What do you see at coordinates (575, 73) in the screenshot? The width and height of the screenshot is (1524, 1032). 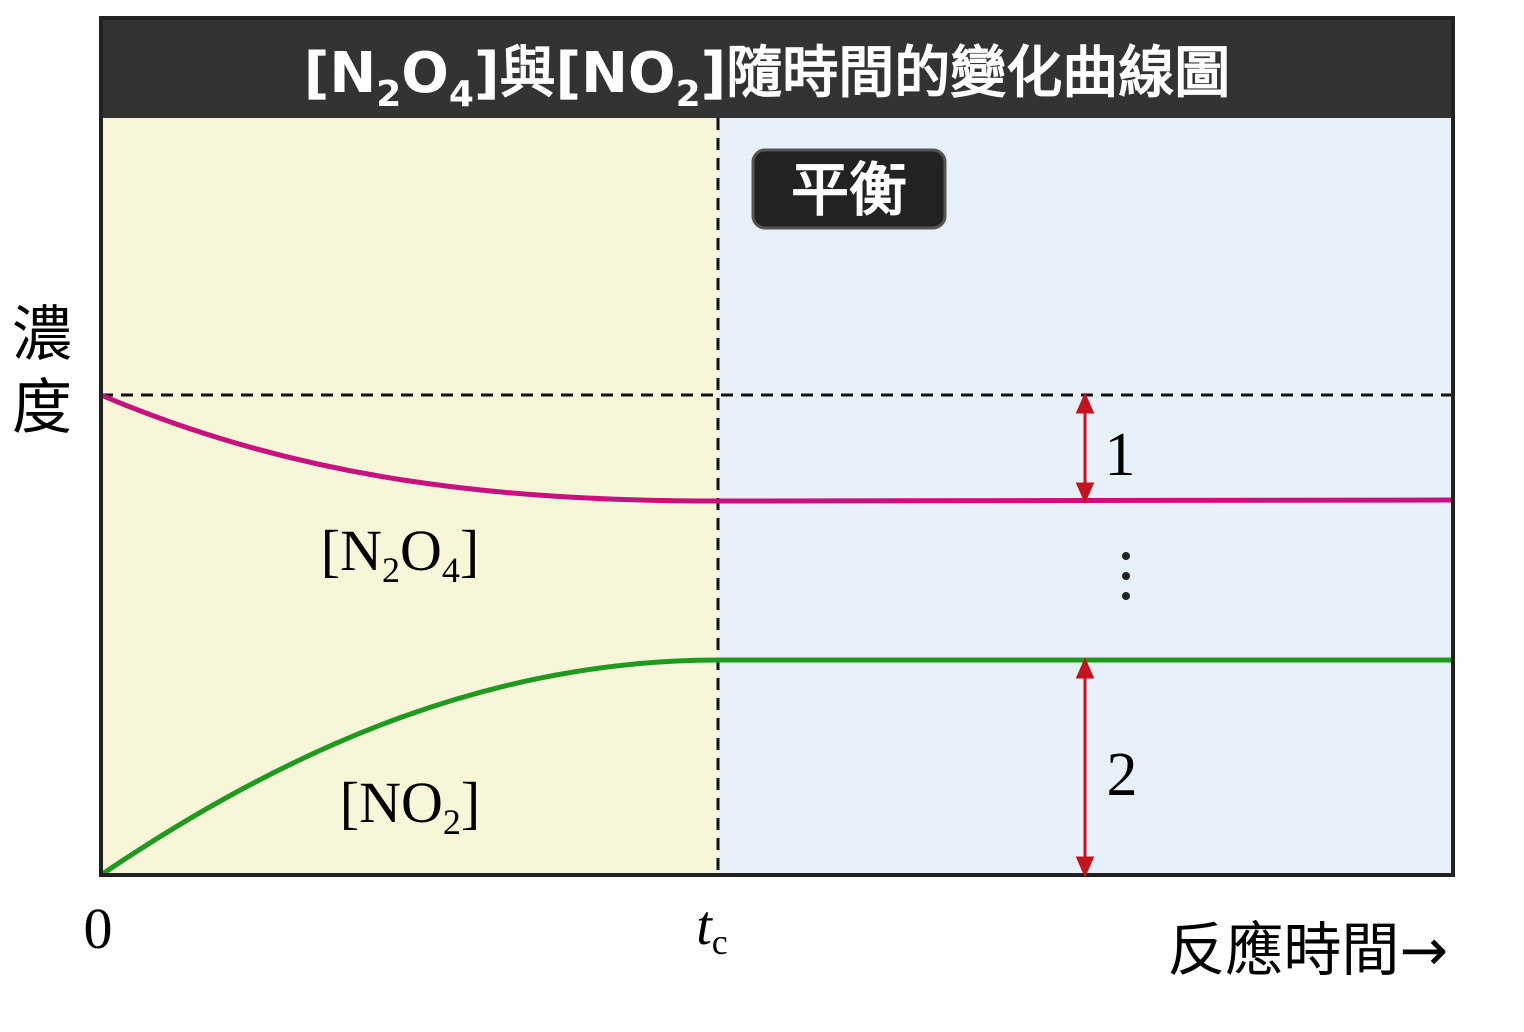 I see `title-part: ]與[NO` at bounding box center [575, 73].